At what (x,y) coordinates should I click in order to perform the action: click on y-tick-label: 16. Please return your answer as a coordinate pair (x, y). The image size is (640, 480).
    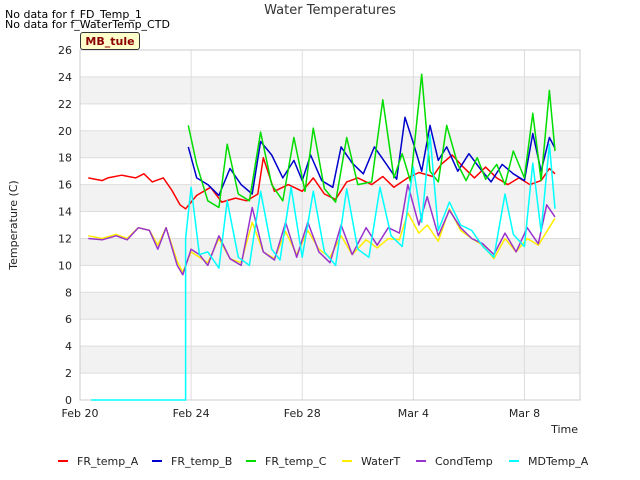
    Looking at the image, I should click on (65, 185).